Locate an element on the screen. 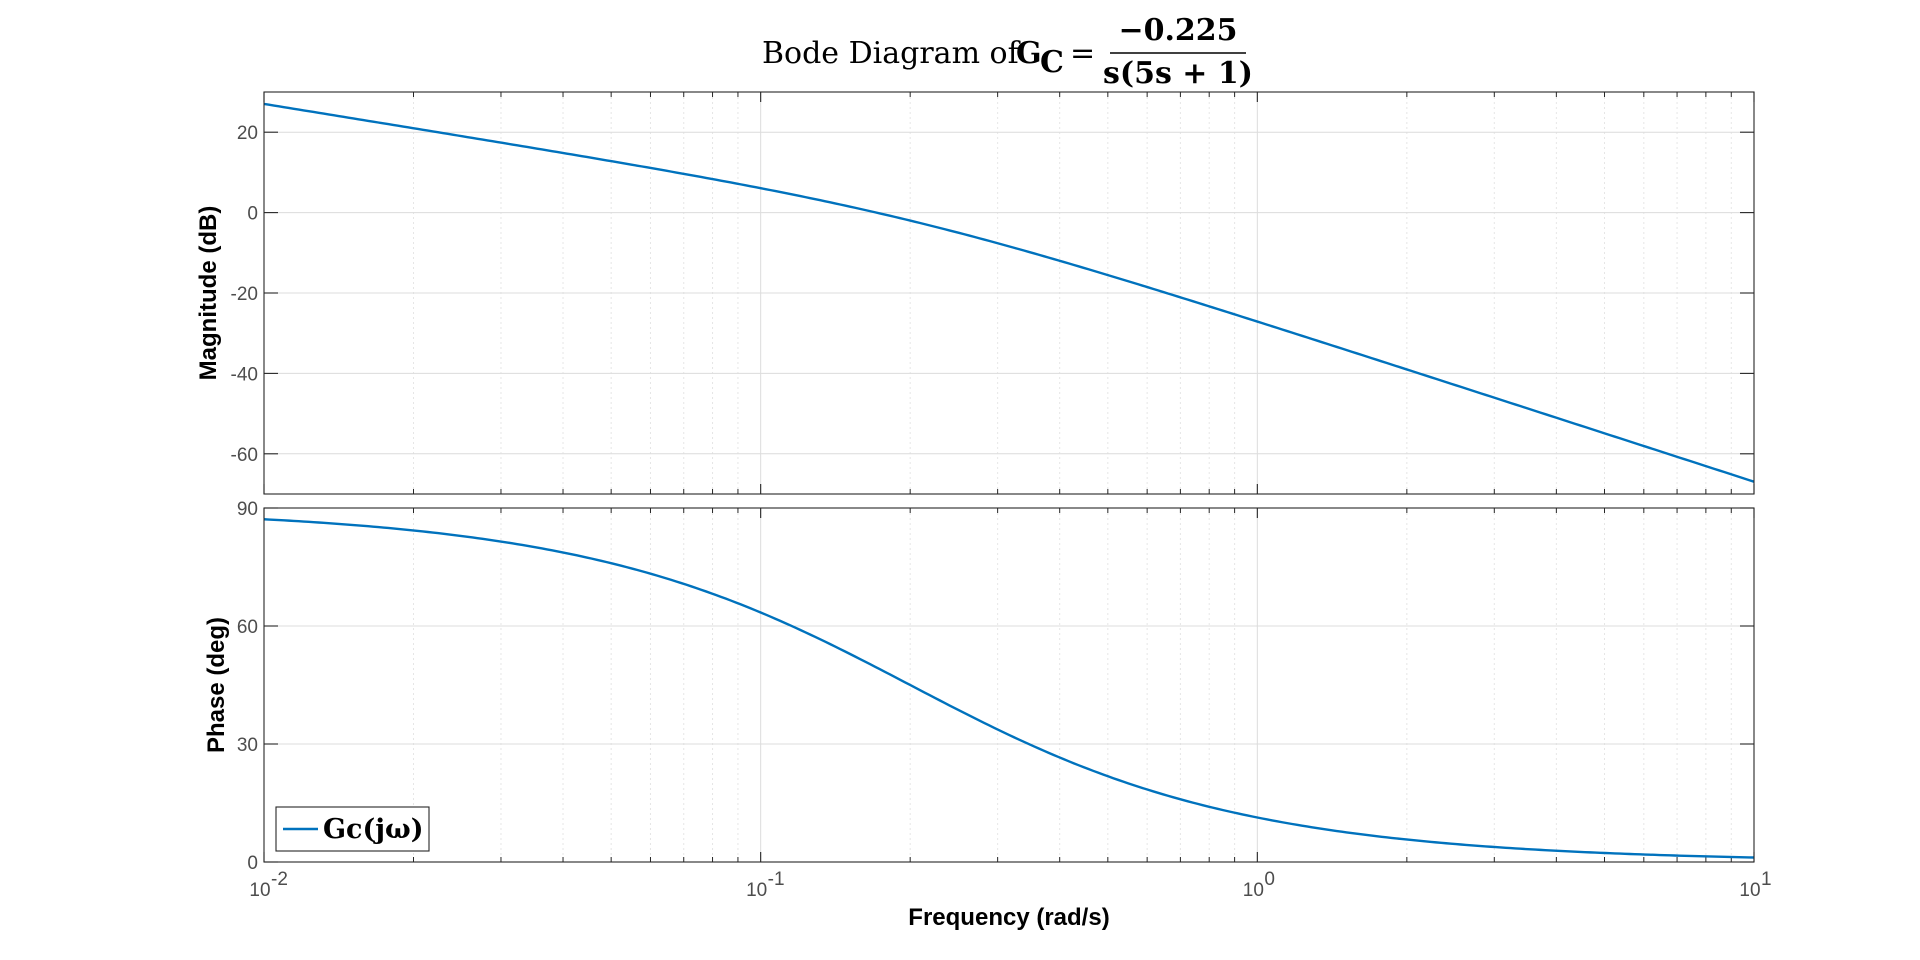 Image resolution: width=1920 pixels, height=960 pixels. magnitude-y-tick-label: 20 is located at coordinates (247, 133).